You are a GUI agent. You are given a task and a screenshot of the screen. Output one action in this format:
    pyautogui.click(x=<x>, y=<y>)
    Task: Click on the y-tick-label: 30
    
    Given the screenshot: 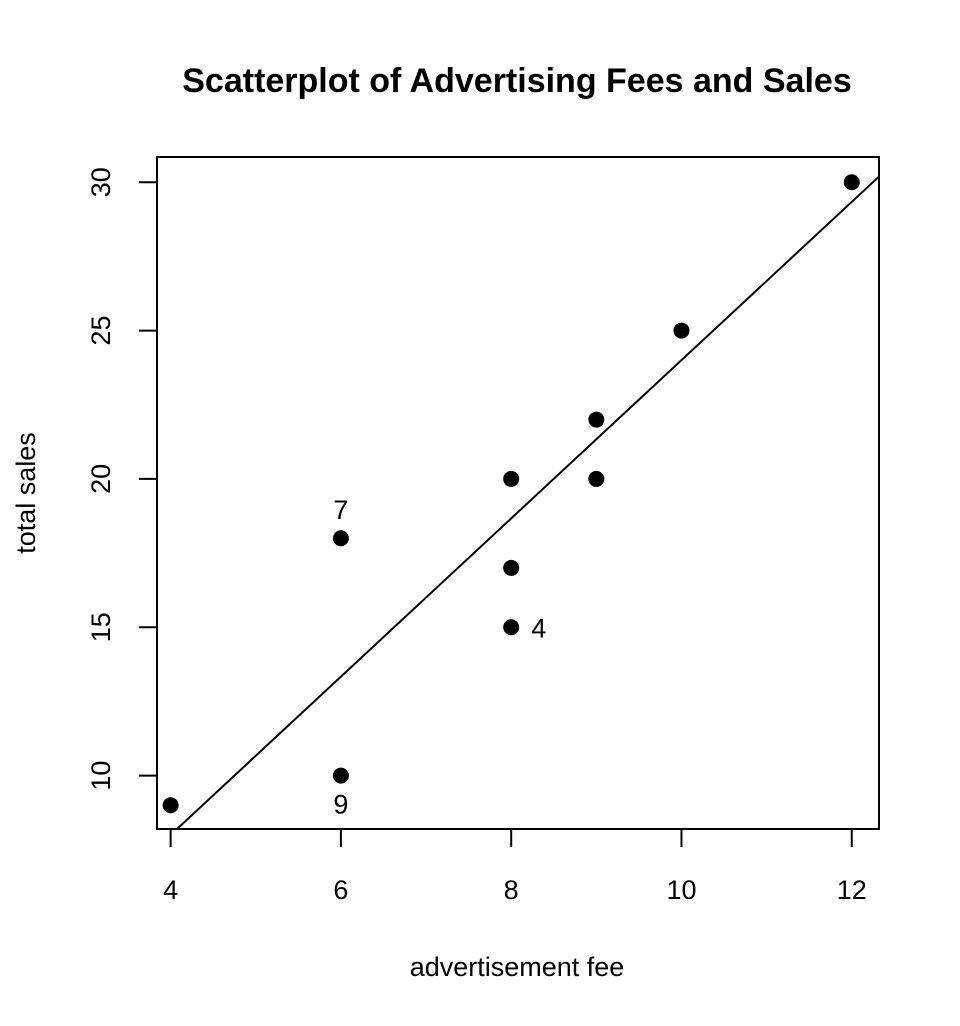 What is the action you would take?
    pyautogui.click(x=101, y=182)
    